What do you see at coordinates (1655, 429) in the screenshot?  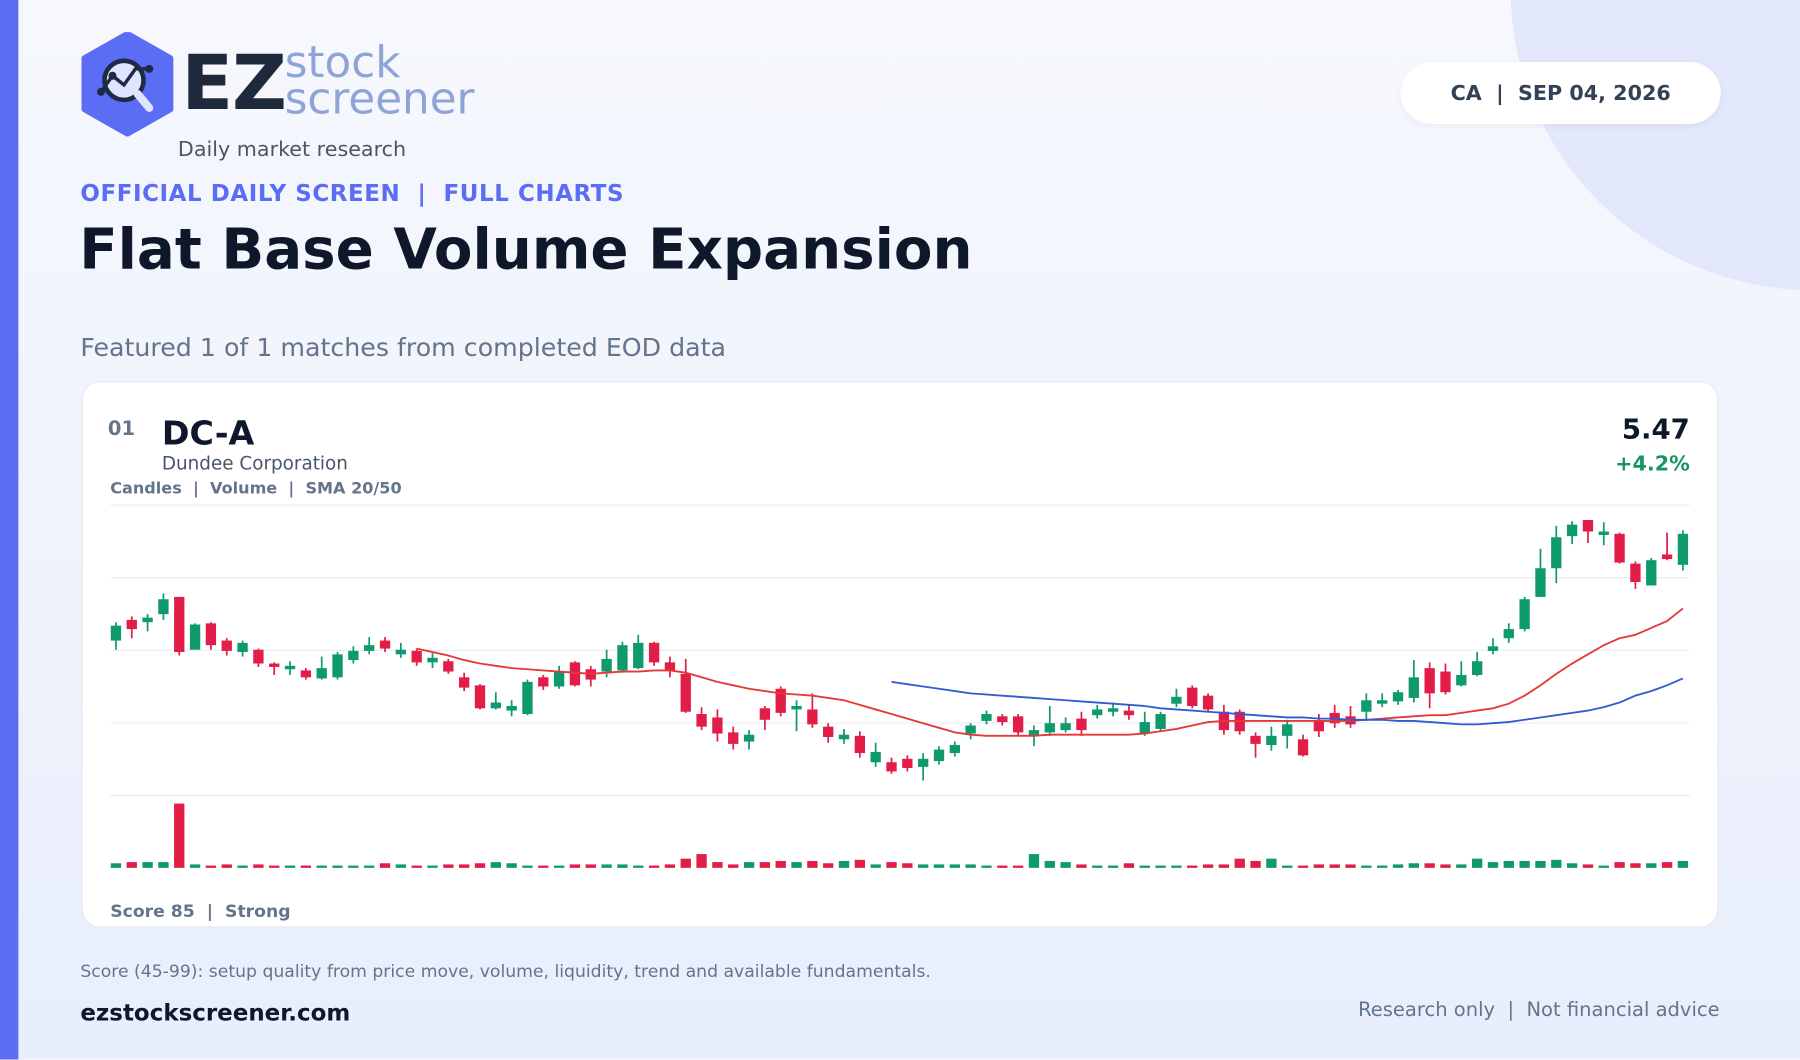 I see `price: 5.47` at bounding box center [1655, 429].